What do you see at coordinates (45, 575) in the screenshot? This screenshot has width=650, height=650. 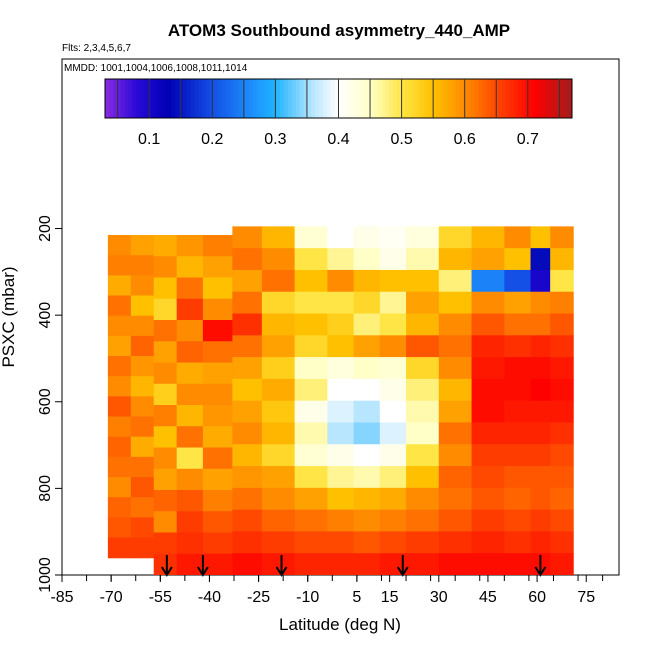 I see `y-tick-label: 1000` at bounding box center [45, 575].